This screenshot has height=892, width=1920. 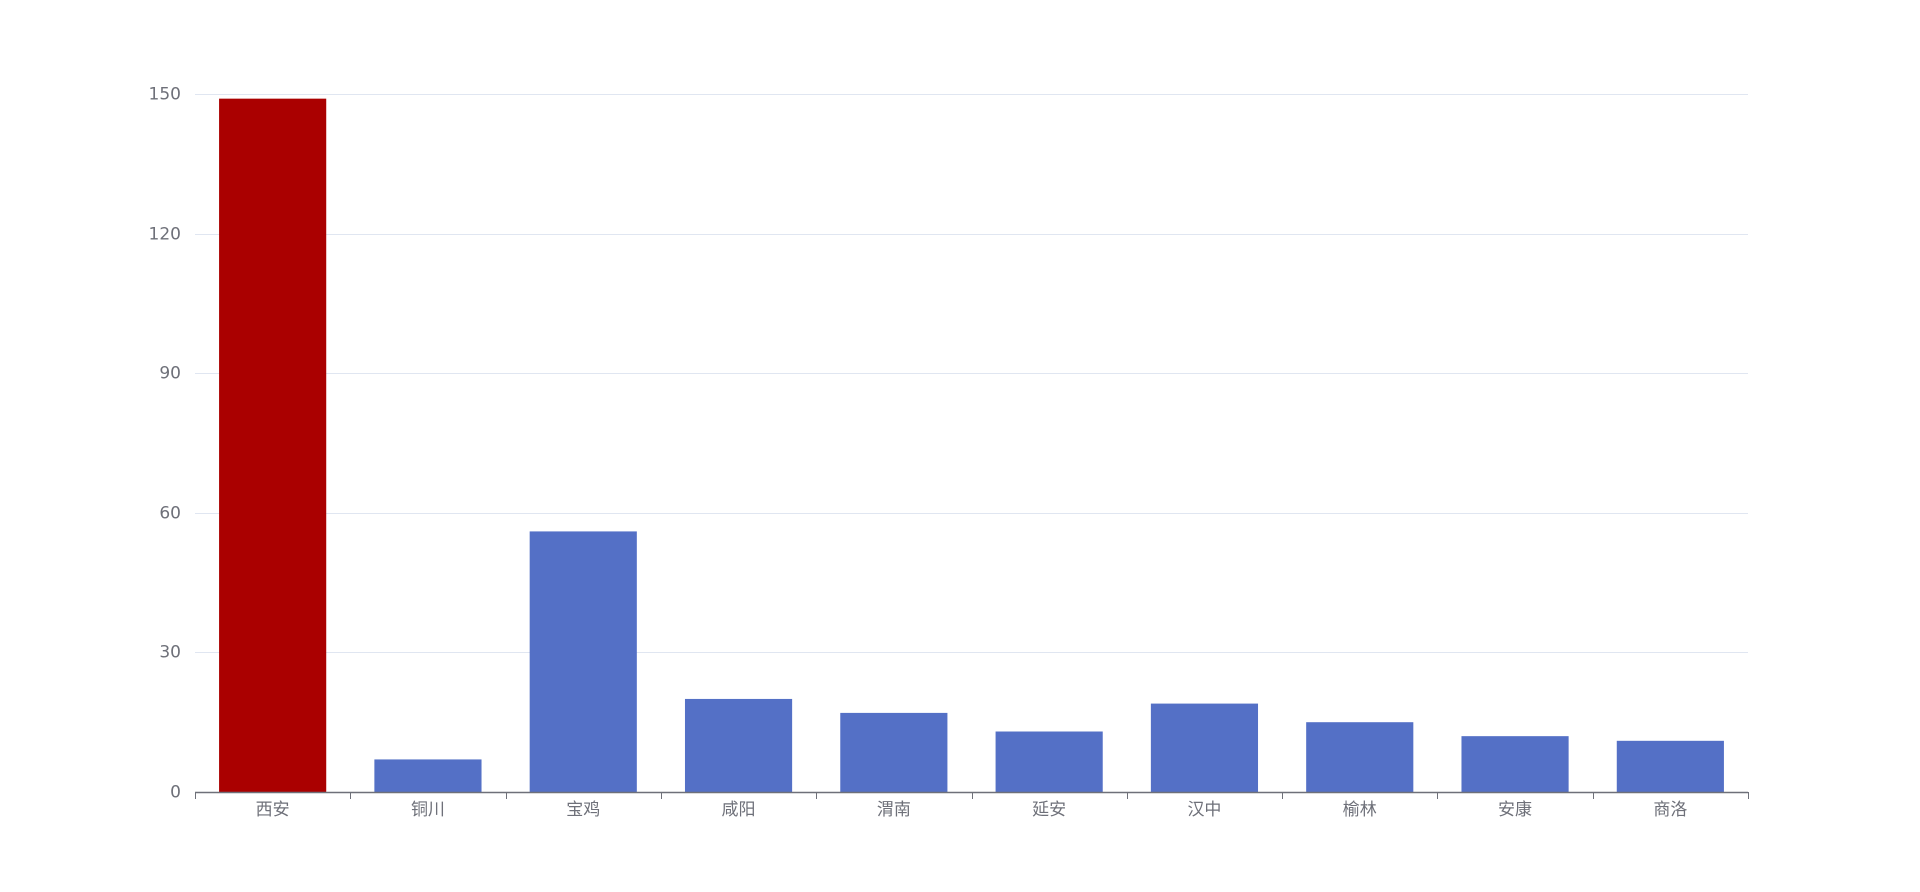 What do you see at coordinates (583, 810) in the screenshot?
I see `x-tick-label: 宝鸡` at bounding box center [583, 810].